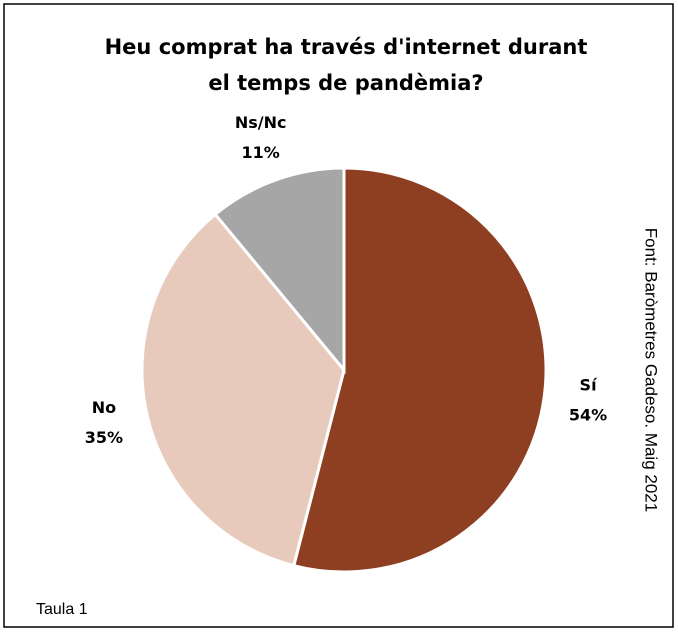 The image size is (678, 632). Describe the element at coordinates (62, 609) in the screenshot. I see `caption: Taula 1` at that location.